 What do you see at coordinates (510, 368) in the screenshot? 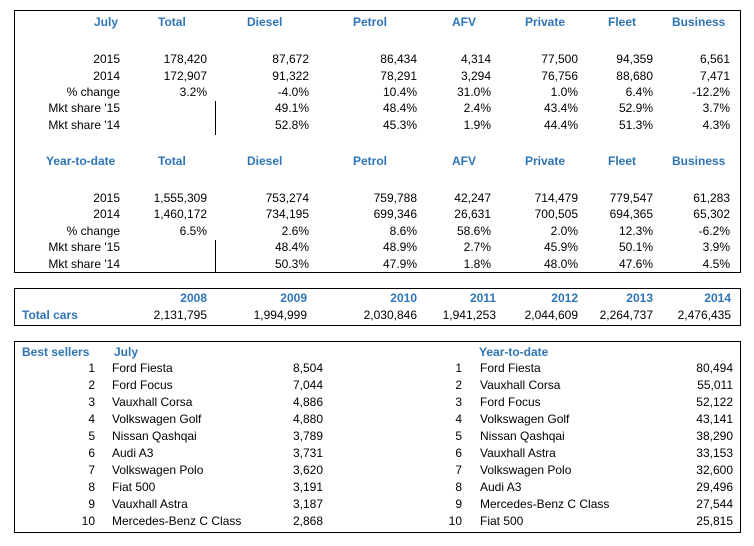
I see `best-seller-model: Ford Fiesta` at bounding box center [510, 368].